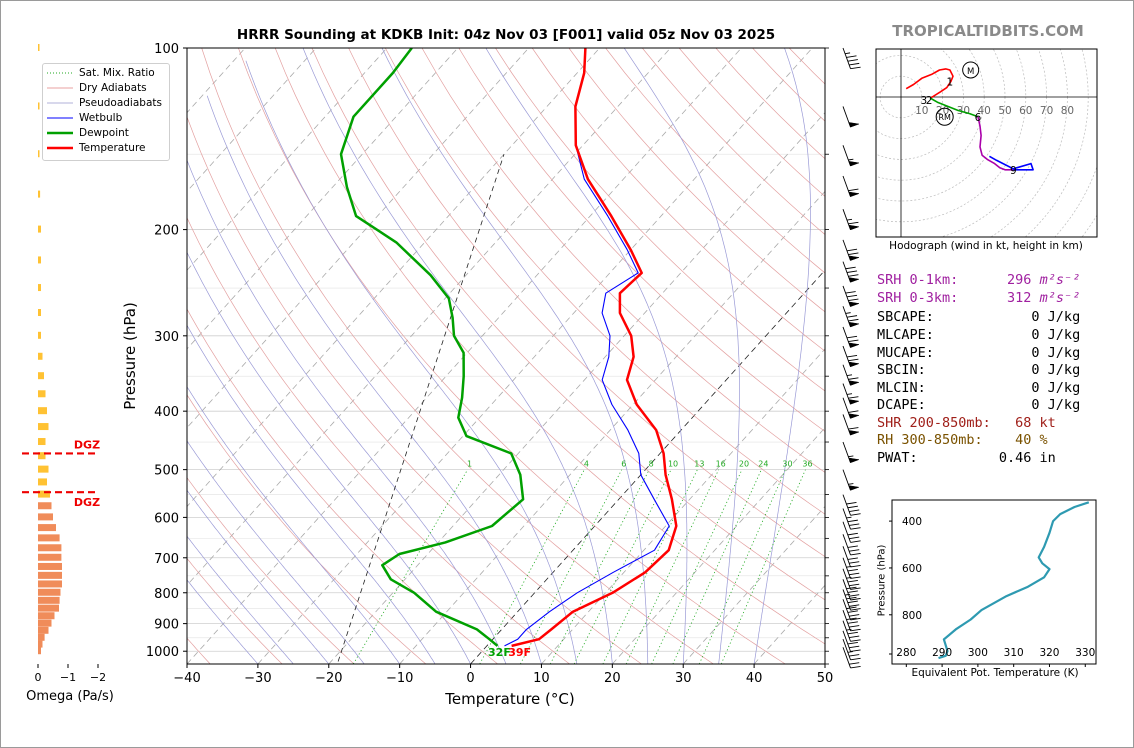  What do you see at coordinates (70, 696) in the screenshot?
I see `omega-axis-label: Omega (Pa/s)` at bounding box center [70, 696].